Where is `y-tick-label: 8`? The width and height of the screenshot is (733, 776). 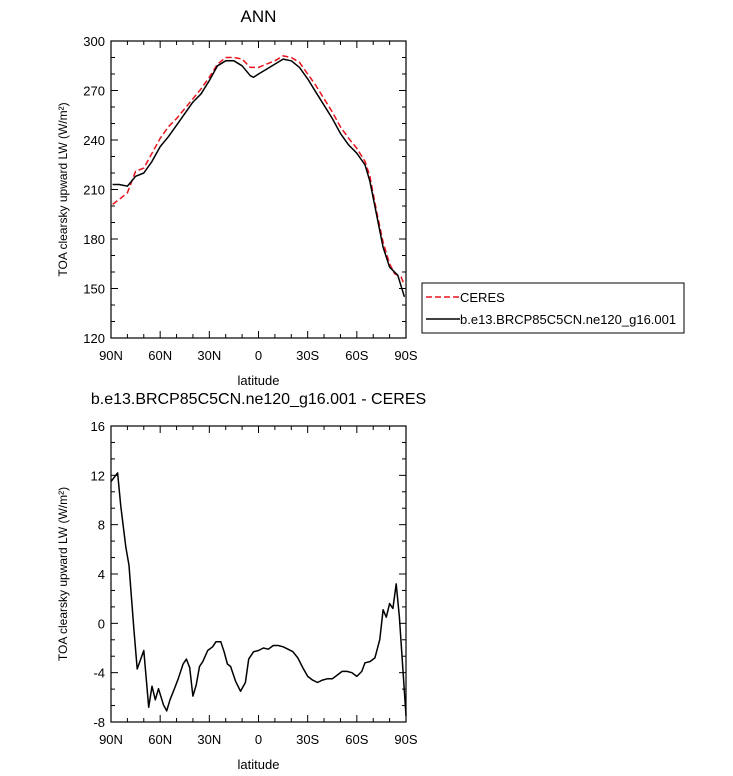 y-tick-label: 8 is located at coordinates (101, 525).